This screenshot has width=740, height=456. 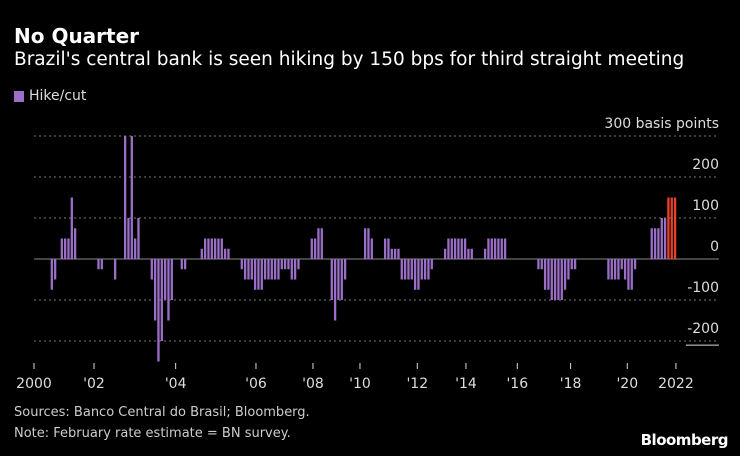 What do you see at coordinates (50, 96) in the screenshot?
I see `legend: Hike/cut` at bounding box center [50, 96].